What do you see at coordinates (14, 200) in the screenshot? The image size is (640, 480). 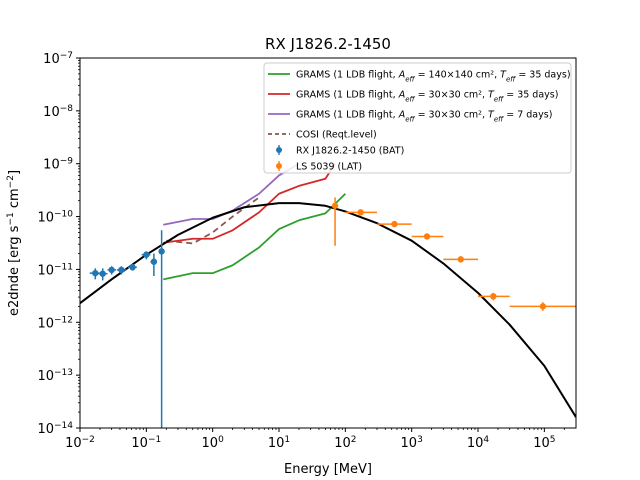 I see `y-axis-label-mid: cm` at bounding box center [14, 200].